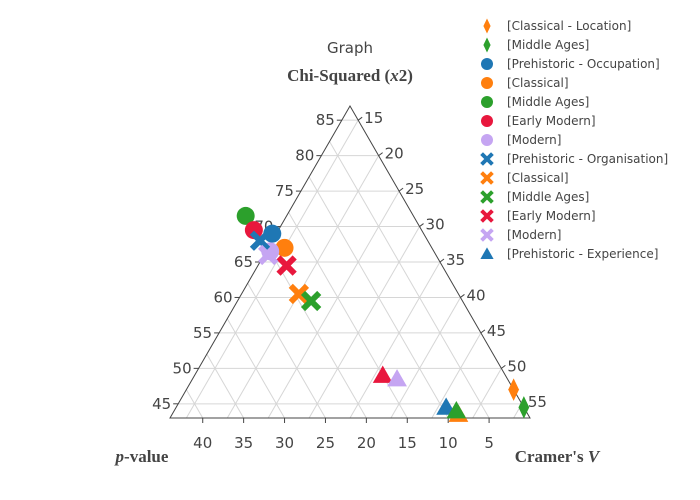 This screenshot has height=500, width=700. Describe the element at coordinates (455, 260) in the screenshot. I see `c-tick-label-4: 35` at that location.